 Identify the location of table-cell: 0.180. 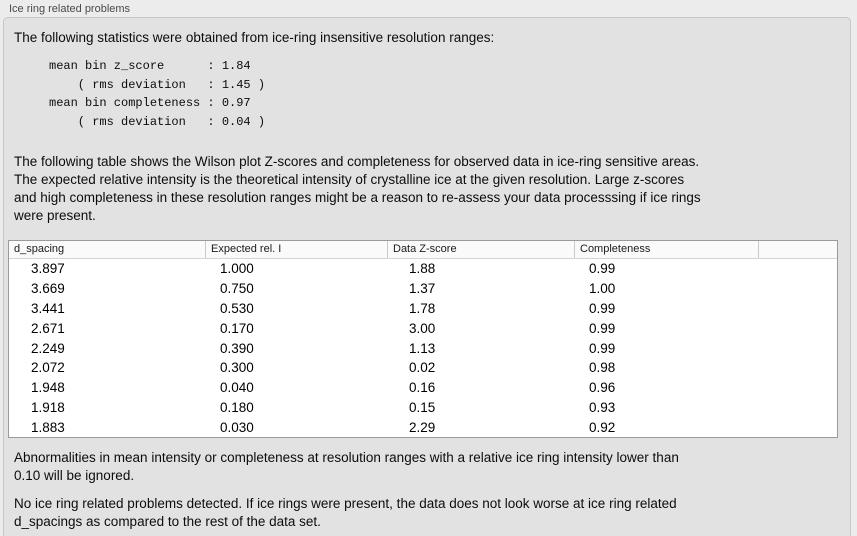
(237, 407).